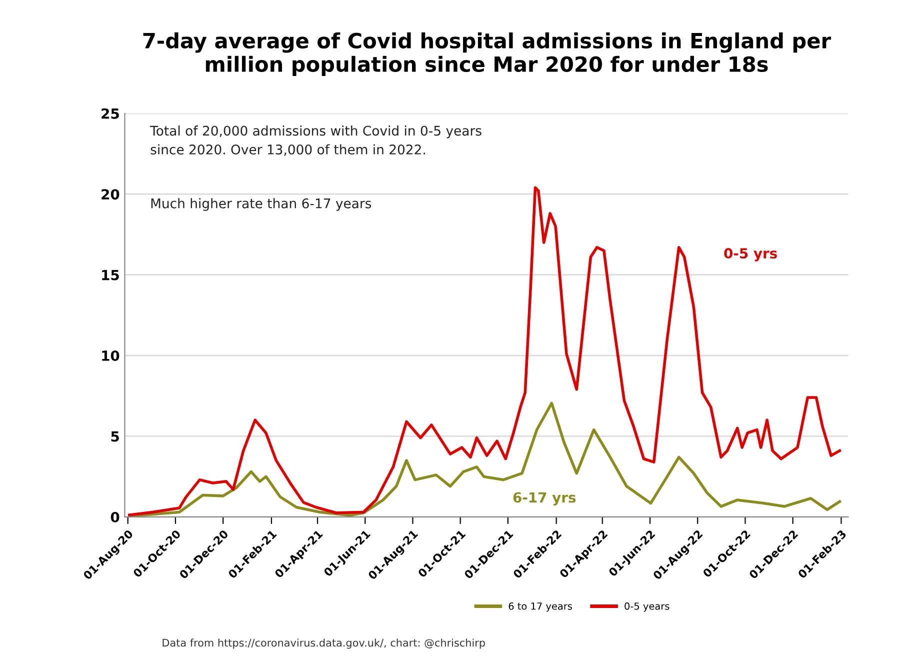  What do you see at coordinates (323, 643) in the screenshot?
I see `text: Data from https://coronavirus.data.gov.uk/, chart: @chrischirp` at bounding box center [323, 643].